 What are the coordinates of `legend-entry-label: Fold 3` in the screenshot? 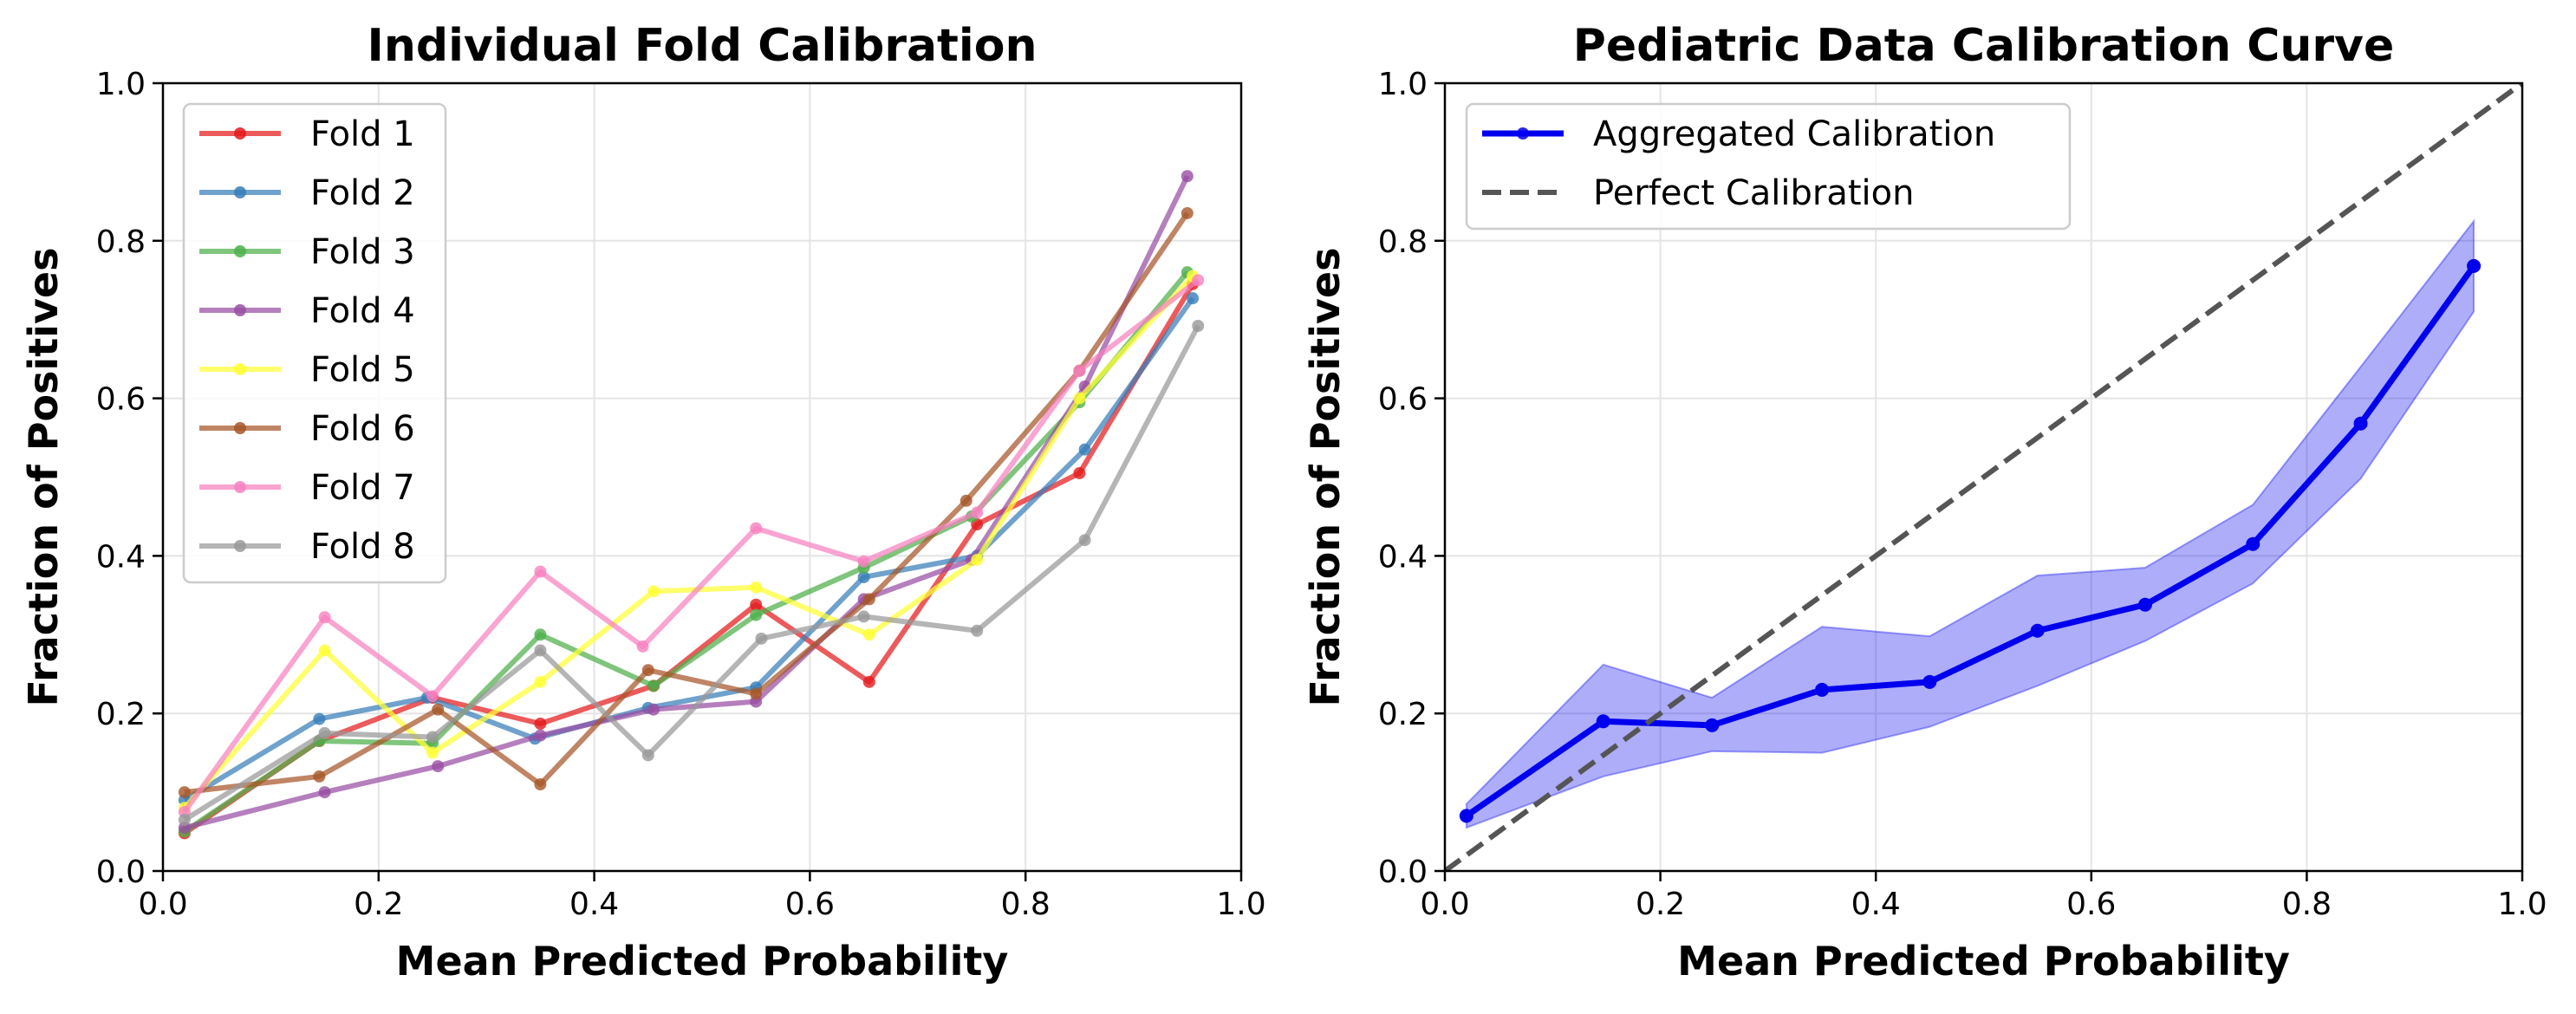 It's located at (362, 252).